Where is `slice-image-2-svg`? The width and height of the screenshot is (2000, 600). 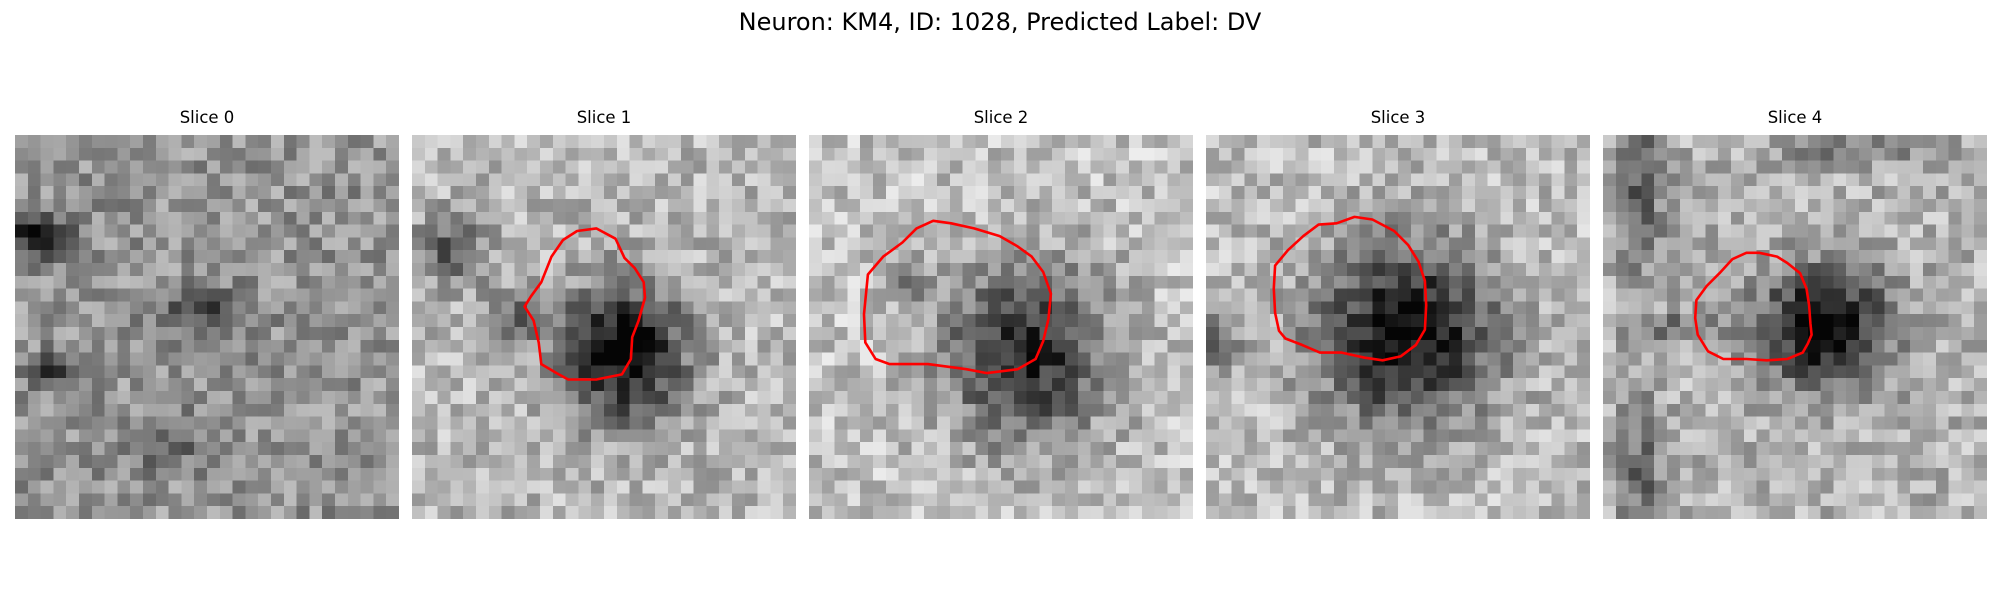
slice-image-2-svg is located at coordinates (1001, 327).